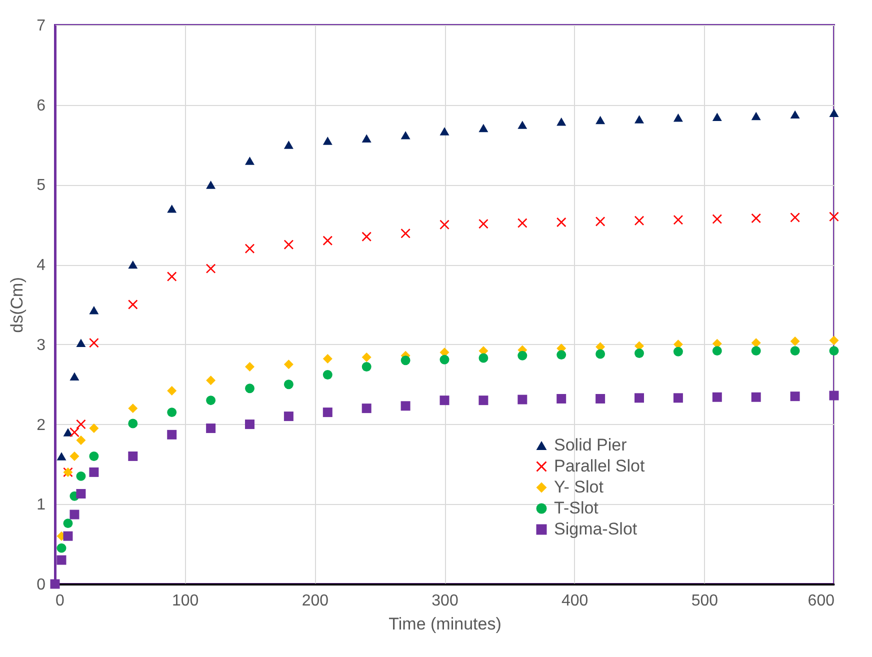 The image size is (872, 657). What do you see at coordinates (41, 585) in the screenshot?
I see `y-tick-label: 0` at bounding box center [41, 585].